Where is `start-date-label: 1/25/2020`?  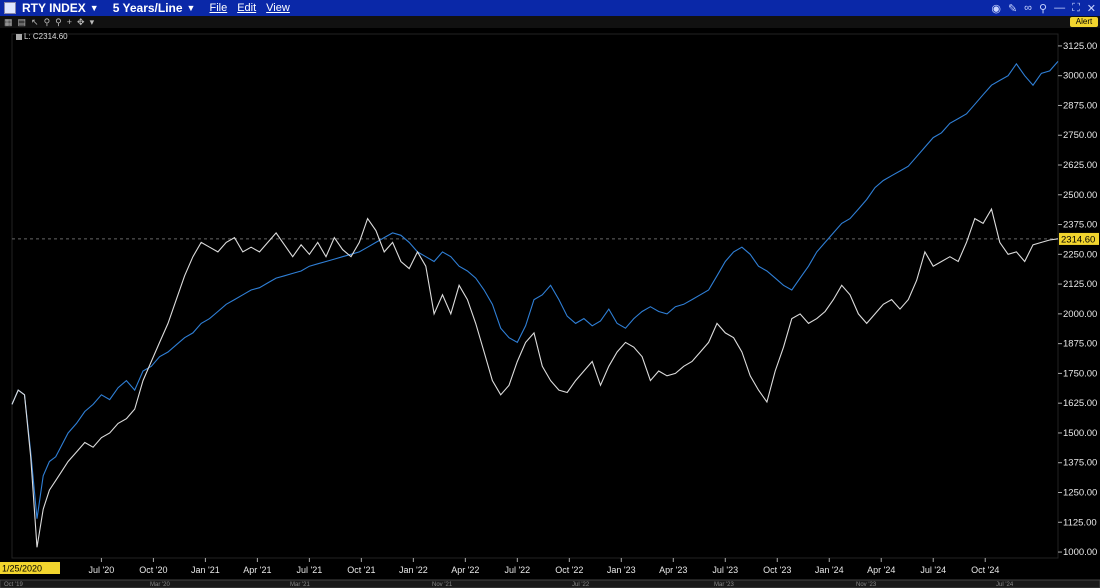
start-date-label: 1/25/2020 is located at coordinates (22, 569).